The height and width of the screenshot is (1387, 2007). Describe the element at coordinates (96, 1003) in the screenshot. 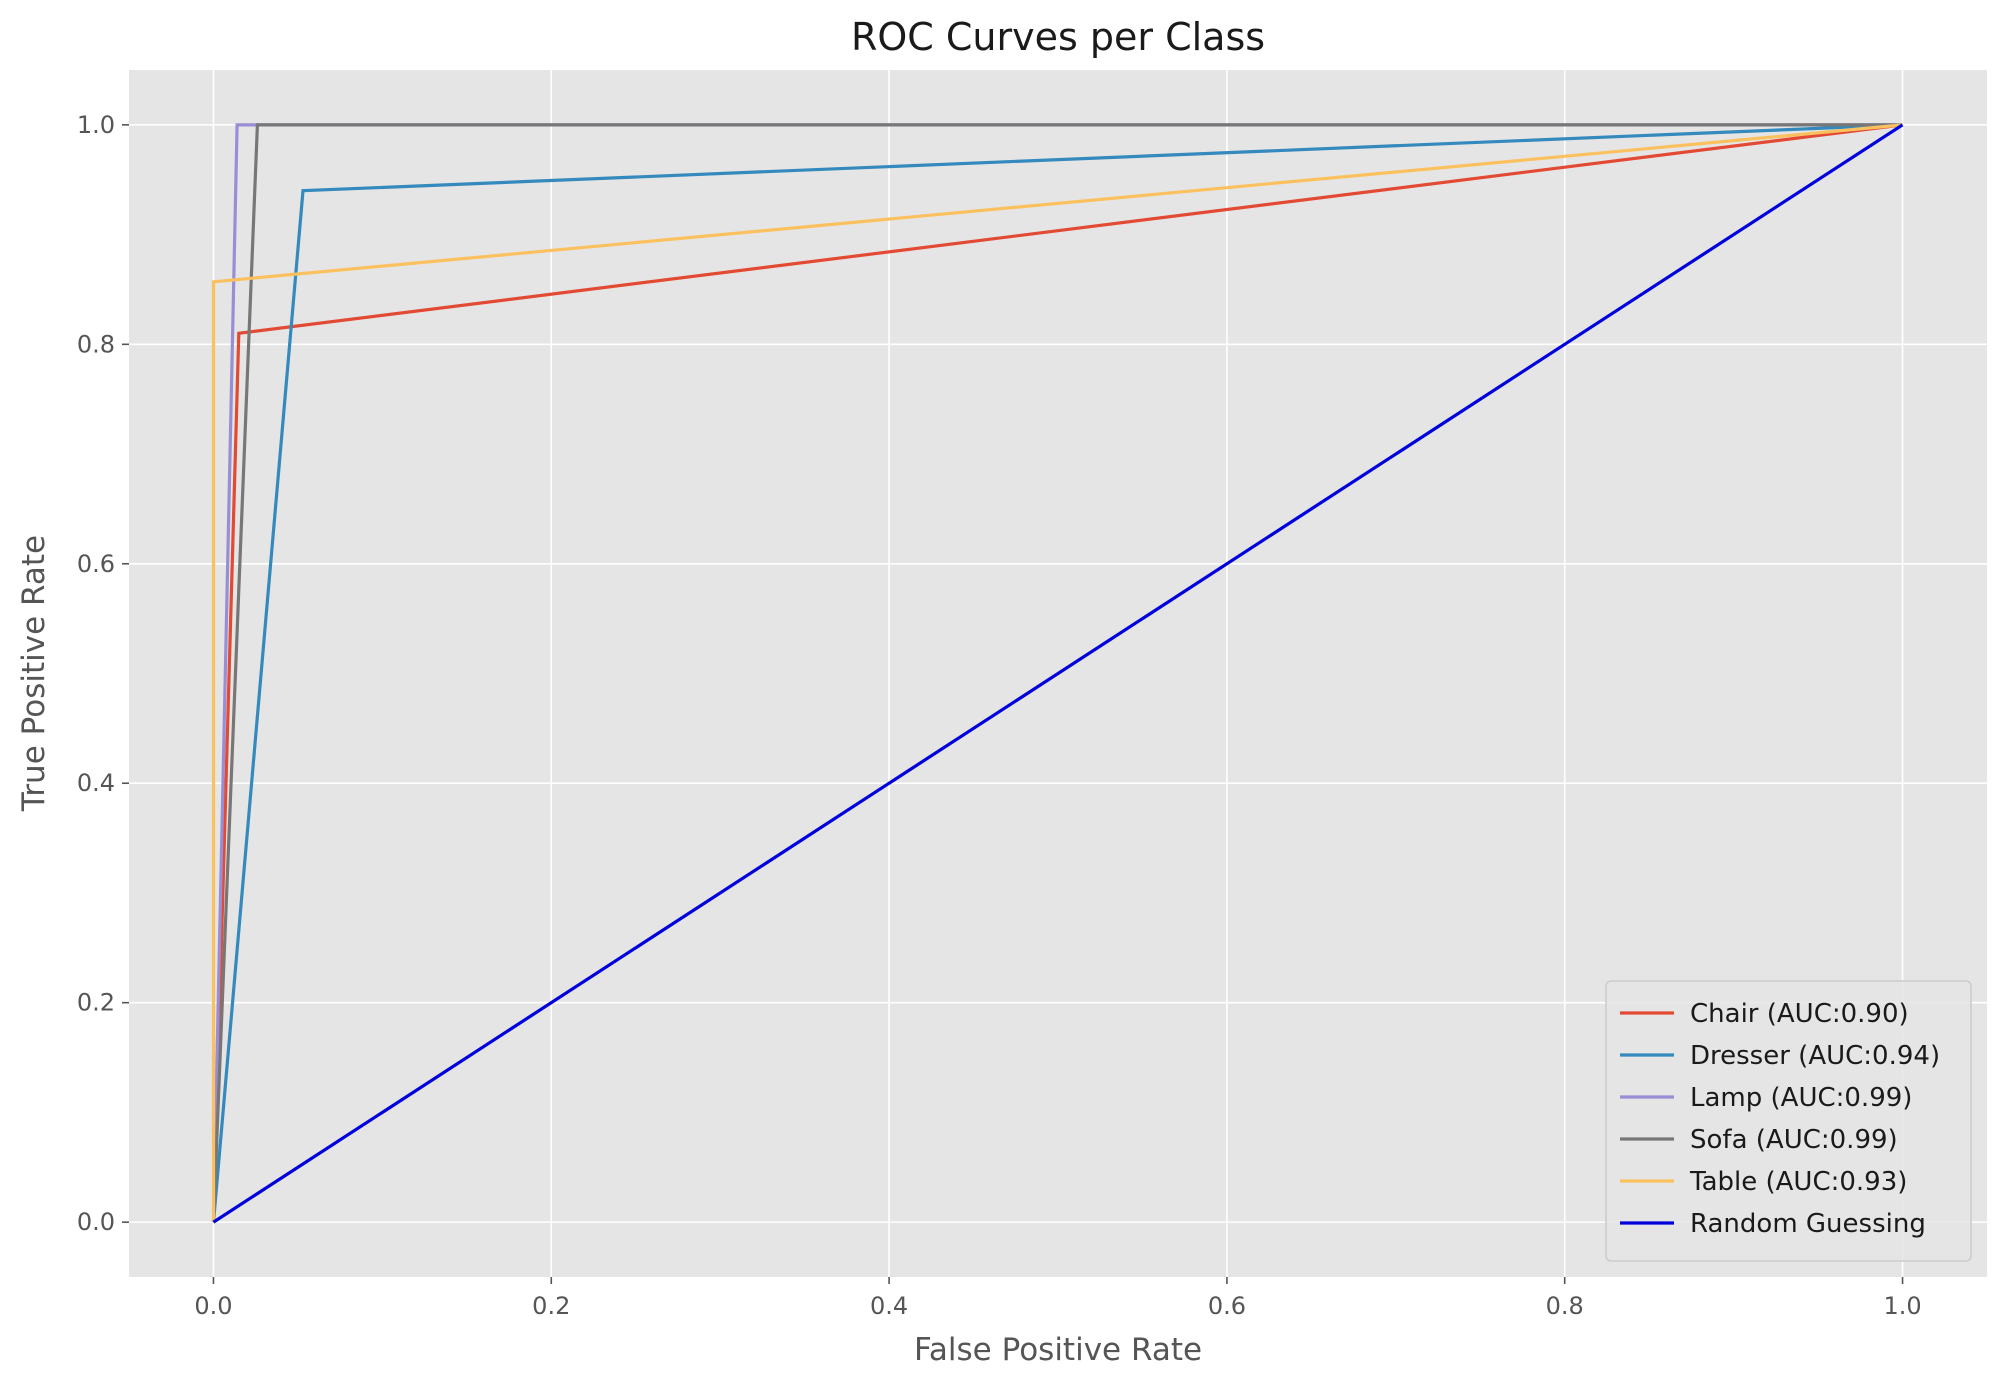

I see `y-tick-label: 0.2` at that location.